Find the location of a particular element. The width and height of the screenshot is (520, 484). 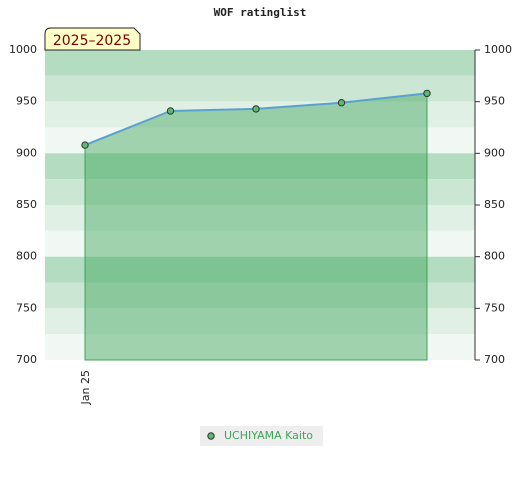

annotation-box is located at coordinates (92, 39).